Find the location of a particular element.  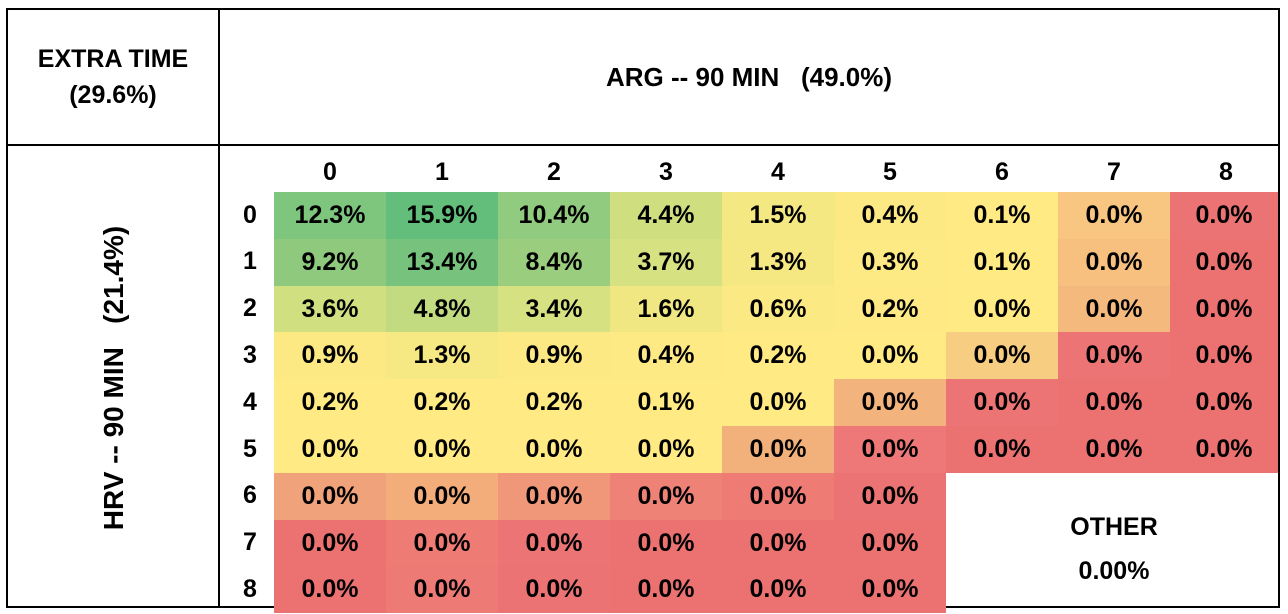

heatmap-cell: 13.4% is located at coordinates (442, 262).